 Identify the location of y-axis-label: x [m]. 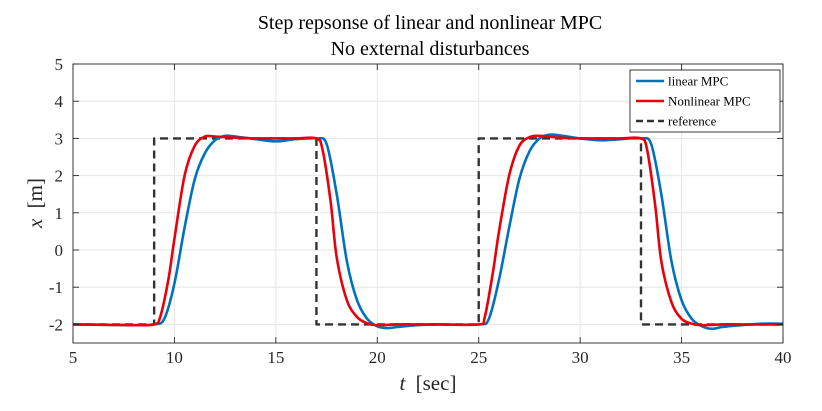
(35, 203).